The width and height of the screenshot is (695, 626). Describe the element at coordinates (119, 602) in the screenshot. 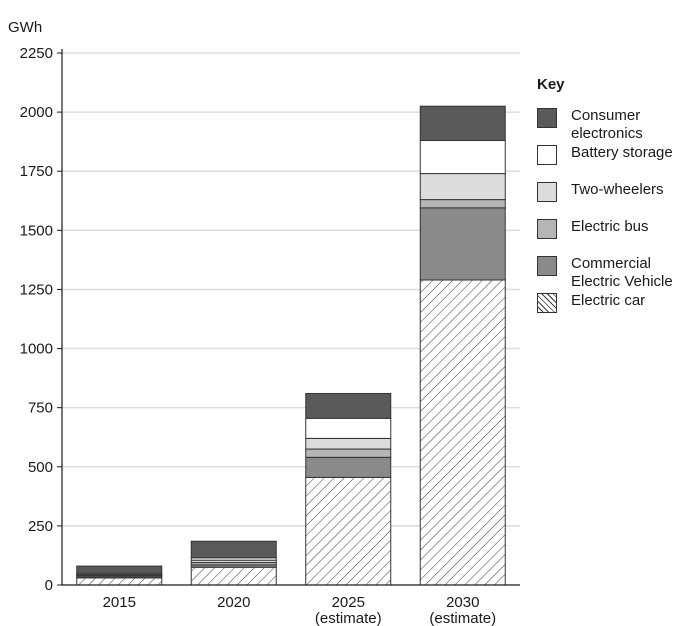

I see `x-tick-label: 2015` at that location.